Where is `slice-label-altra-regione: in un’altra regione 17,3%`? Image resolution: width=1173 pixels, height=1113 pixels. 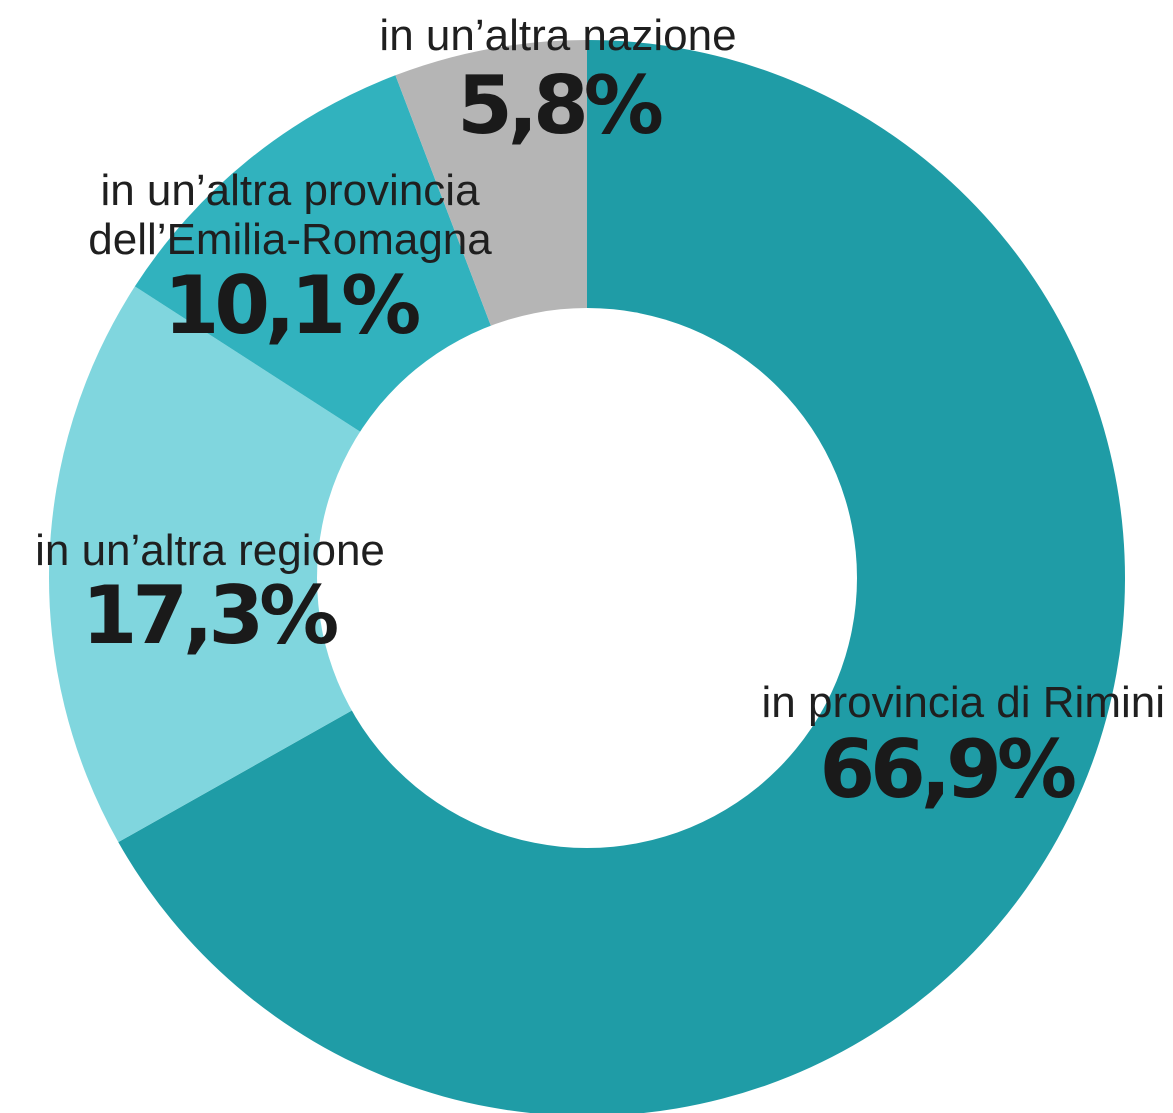 slice-label-altra-regione: in un’altra regione 17,3% is located at coordinates (210, 594).